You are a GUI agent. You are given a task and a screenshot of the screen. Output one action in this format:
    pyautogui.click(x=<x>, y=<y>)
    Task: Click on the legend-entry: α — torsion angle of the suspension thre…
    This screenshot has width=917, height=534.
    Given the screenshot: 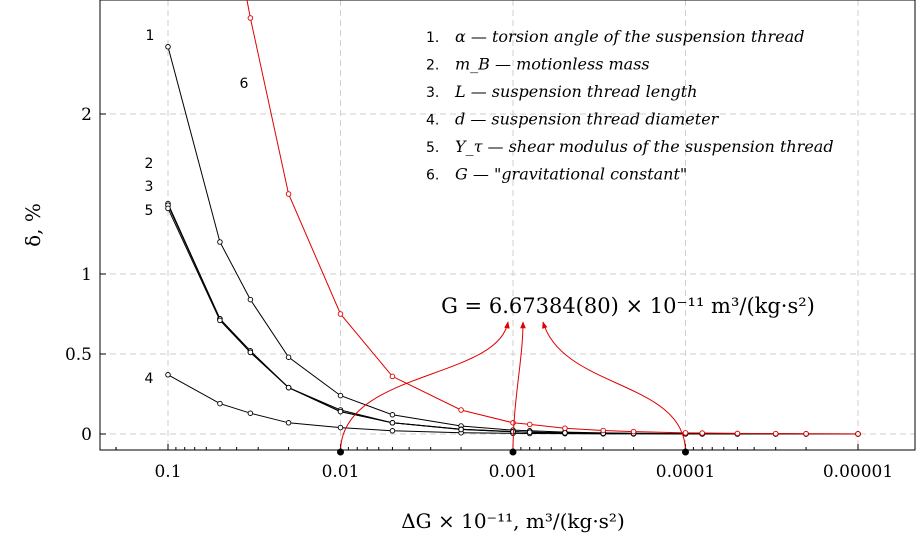 What is the action you would take?
    pyautogui.click(x=629, y=36)
    